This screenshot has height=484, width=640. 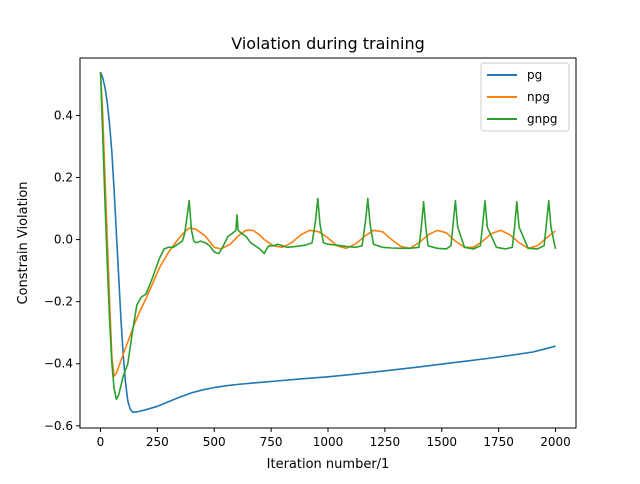 I want to click on x-tick-label: 250, so click(x=157, y=442).